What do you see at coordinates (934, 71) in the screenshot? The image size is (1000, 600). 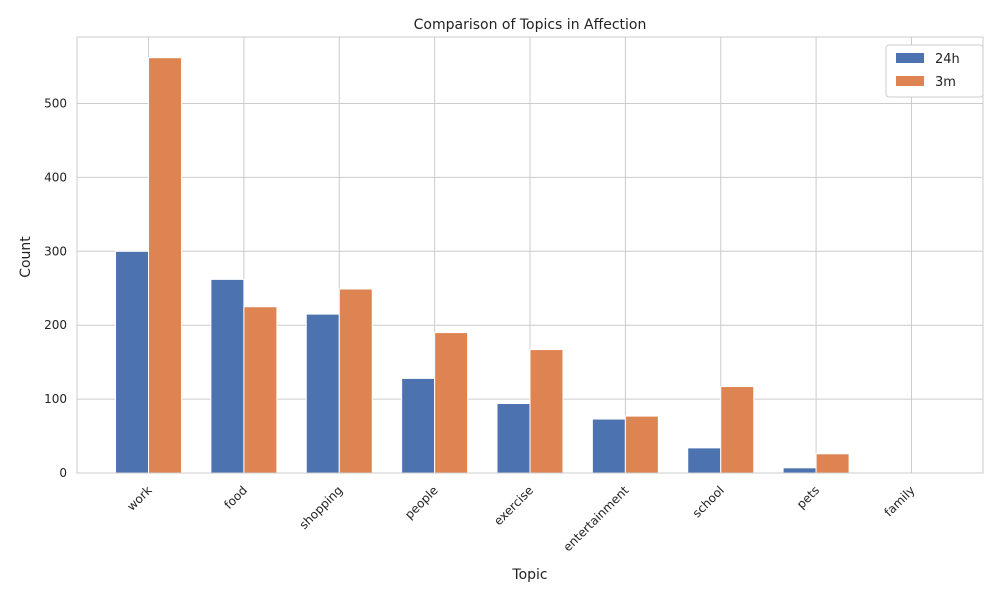 I see `legend: 24h 3m` at bounding box center [934, 71].